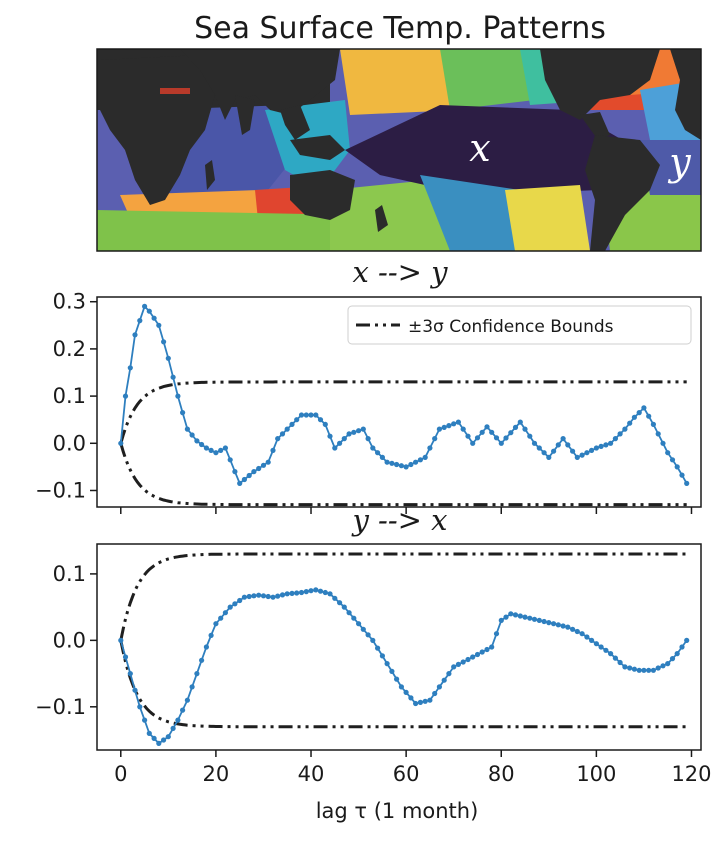 This screenshot has width=720, height=842. Describe the element at coordinates (216, 774) in the screenshot. I see `x-tick-label: 20` at that location.